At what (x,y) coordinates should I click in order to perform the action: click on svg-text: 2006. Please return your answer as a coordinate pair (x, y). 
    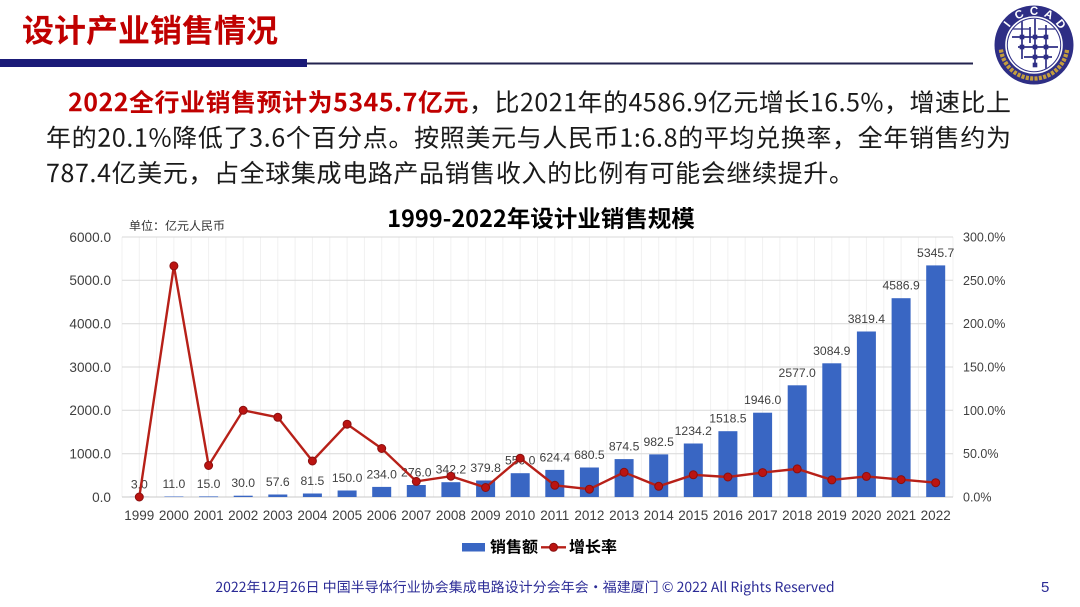
    Looking at the image, I should click on (382, 515).